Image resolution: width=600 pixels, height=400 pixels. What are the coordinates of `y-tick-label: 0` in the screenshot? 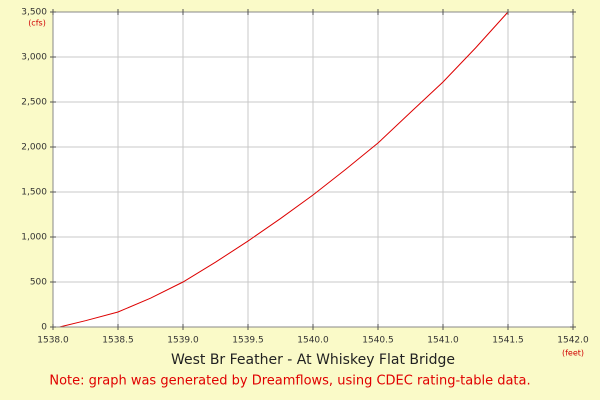 It's located at (44, 328).